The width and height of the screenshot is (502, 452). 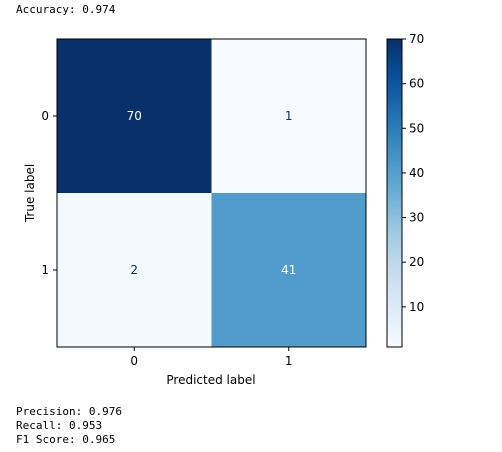 What do you see at coordinates (416, 84) in the screenshot?
I see `colorbar-tick-label-5: 60` at bounding box center [416, 84].